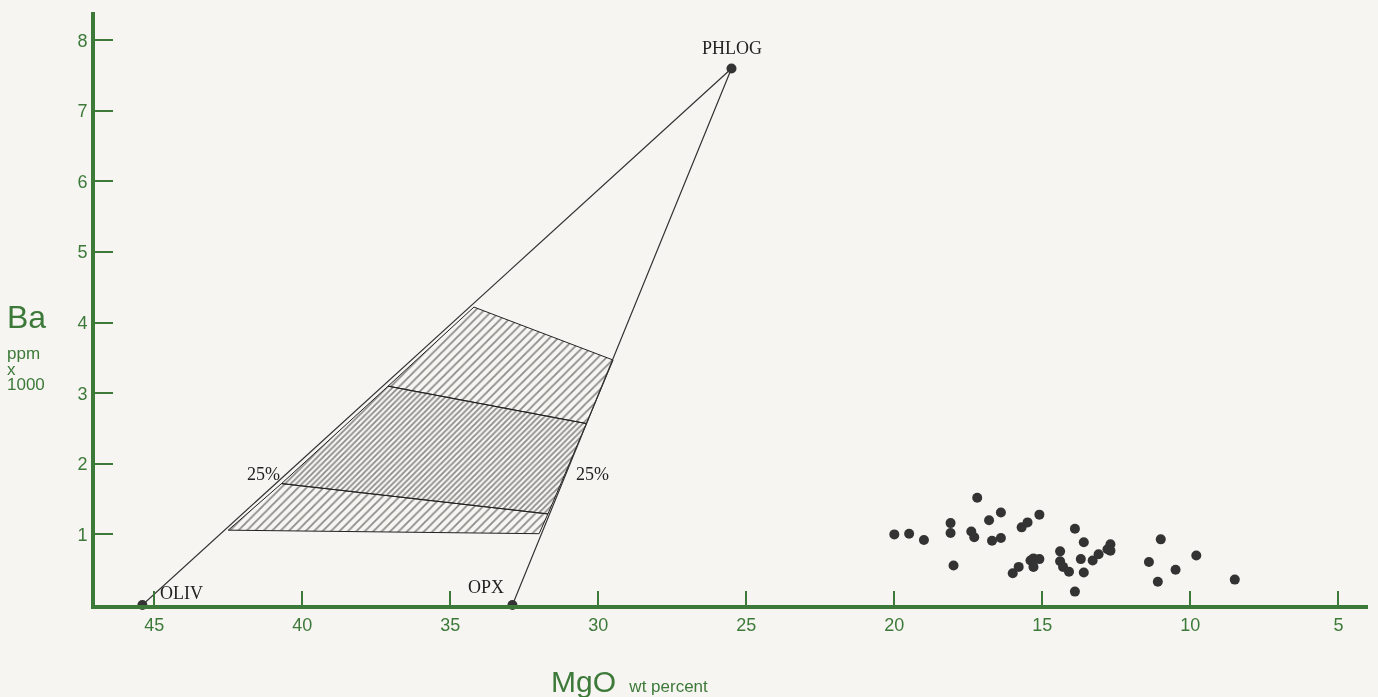 The image size is (1378, 697). Describe the element at coordinates (302, 624) in the screenshot. I see `x-tick-label: 40` at that location.